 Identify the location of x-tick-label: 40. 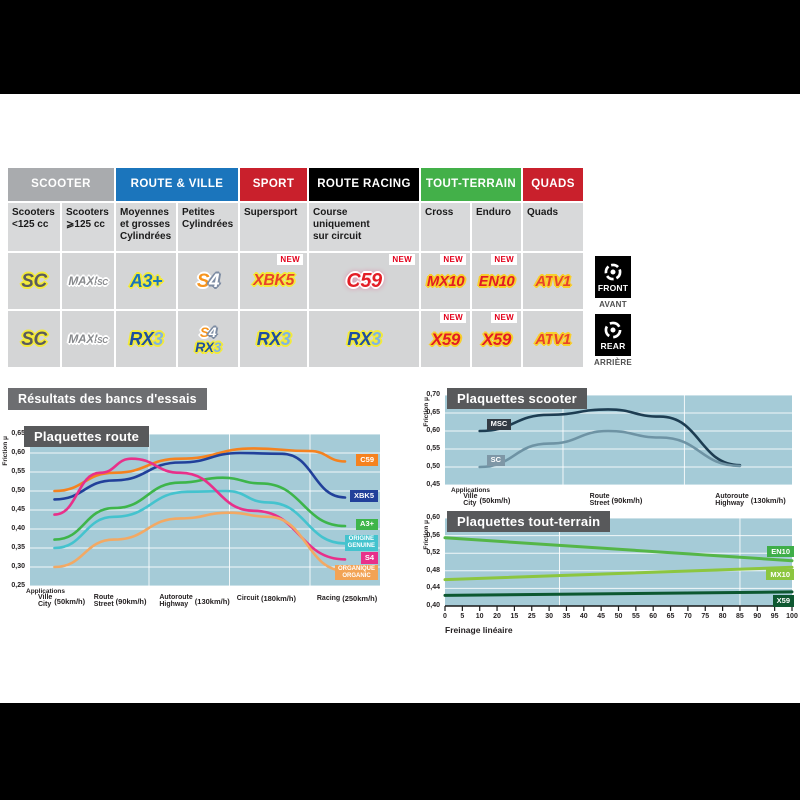
(583, 616).